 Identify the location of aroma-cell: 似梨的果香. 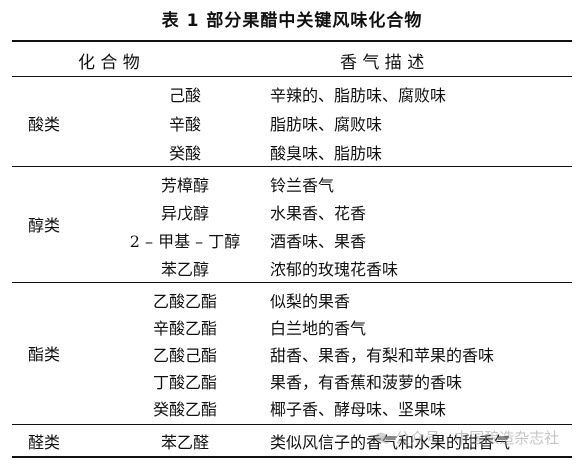
(310, 301).